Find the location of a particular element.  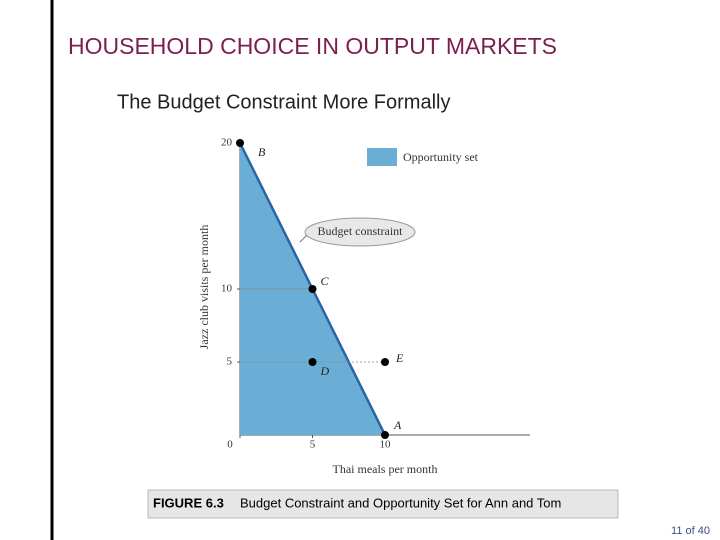

caption-label: FIGURE 6.3 is located at coordinates (188, 502).